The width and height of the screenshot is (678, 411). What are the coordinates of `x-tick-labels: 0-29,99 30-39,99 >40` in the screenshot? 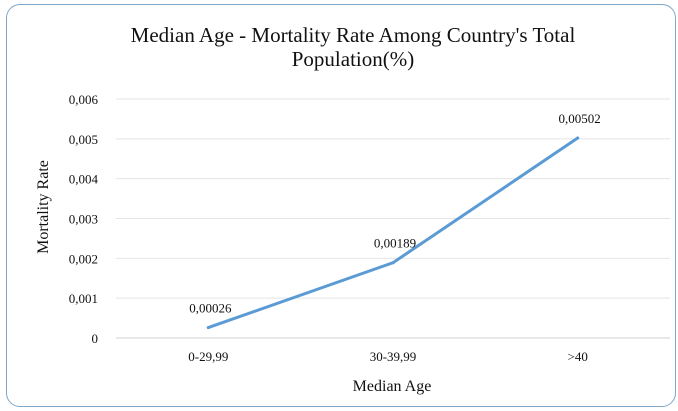 It's located at (388, 356).